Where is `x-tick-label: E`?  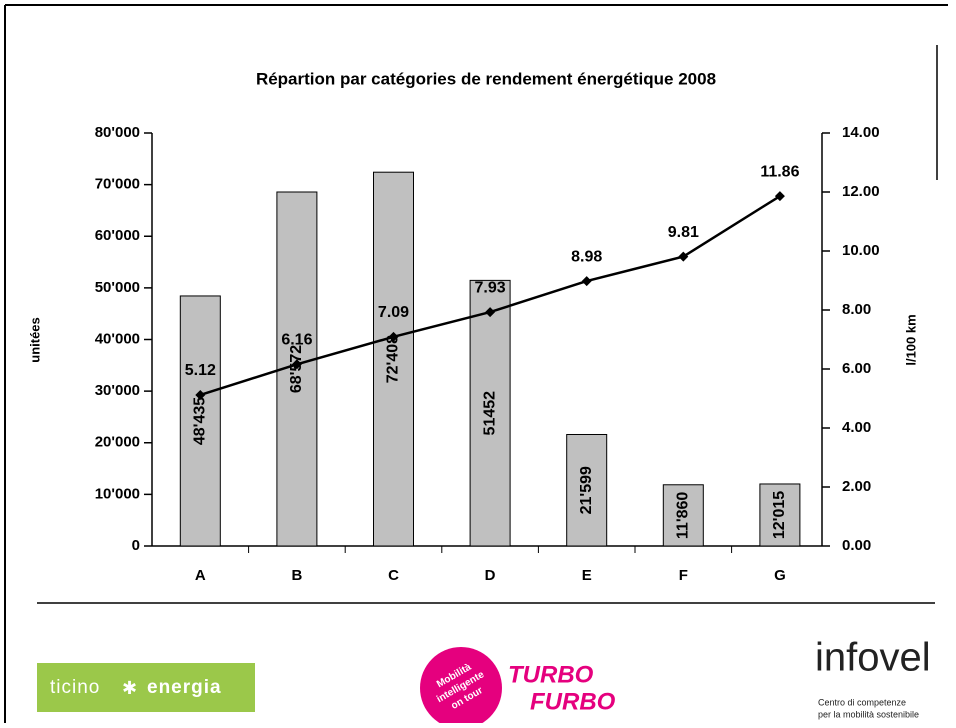 x-tick-label: E is located at coordinates (587, 575).